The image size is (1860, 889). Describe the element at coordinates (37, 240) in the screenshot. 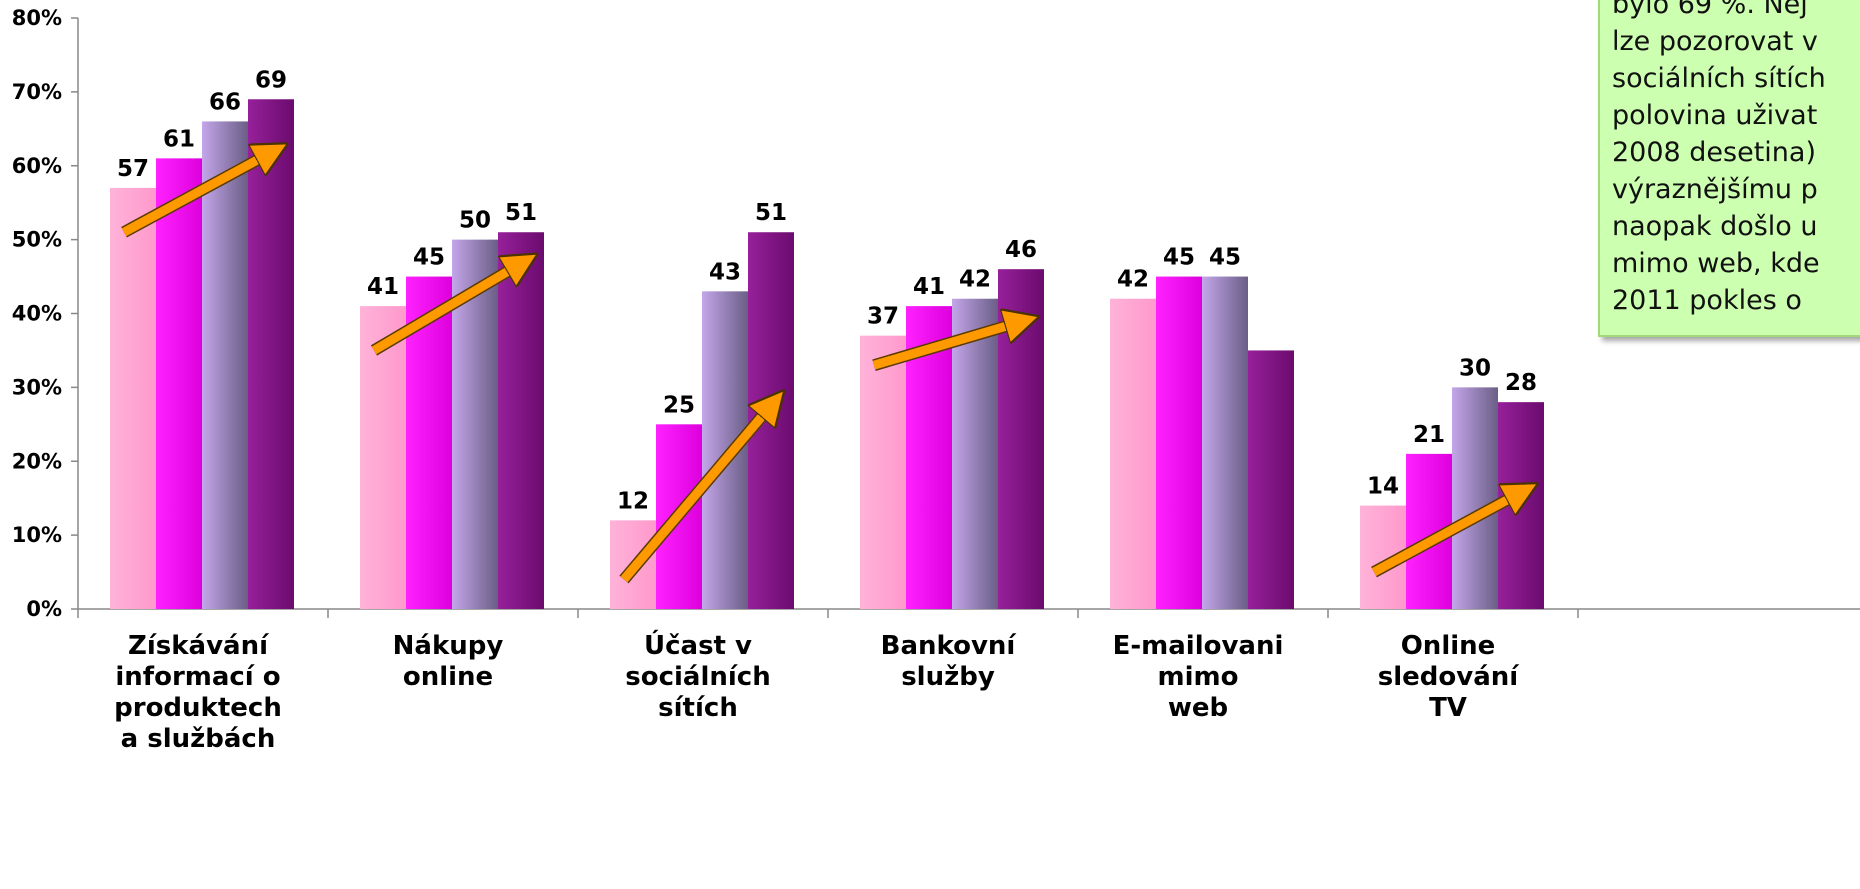

I see `y-tick-label: 50%` at that location.